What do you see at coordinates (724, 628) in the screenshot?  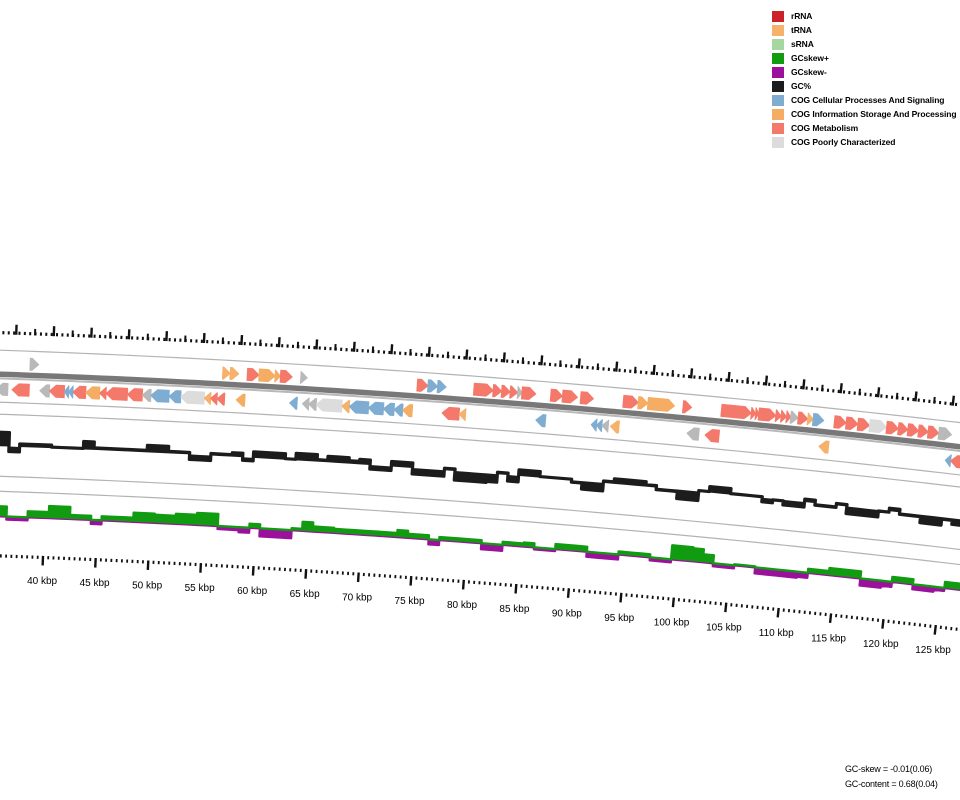 I see `ruler-label: 105 kbp` at bounding box center [724, 628].